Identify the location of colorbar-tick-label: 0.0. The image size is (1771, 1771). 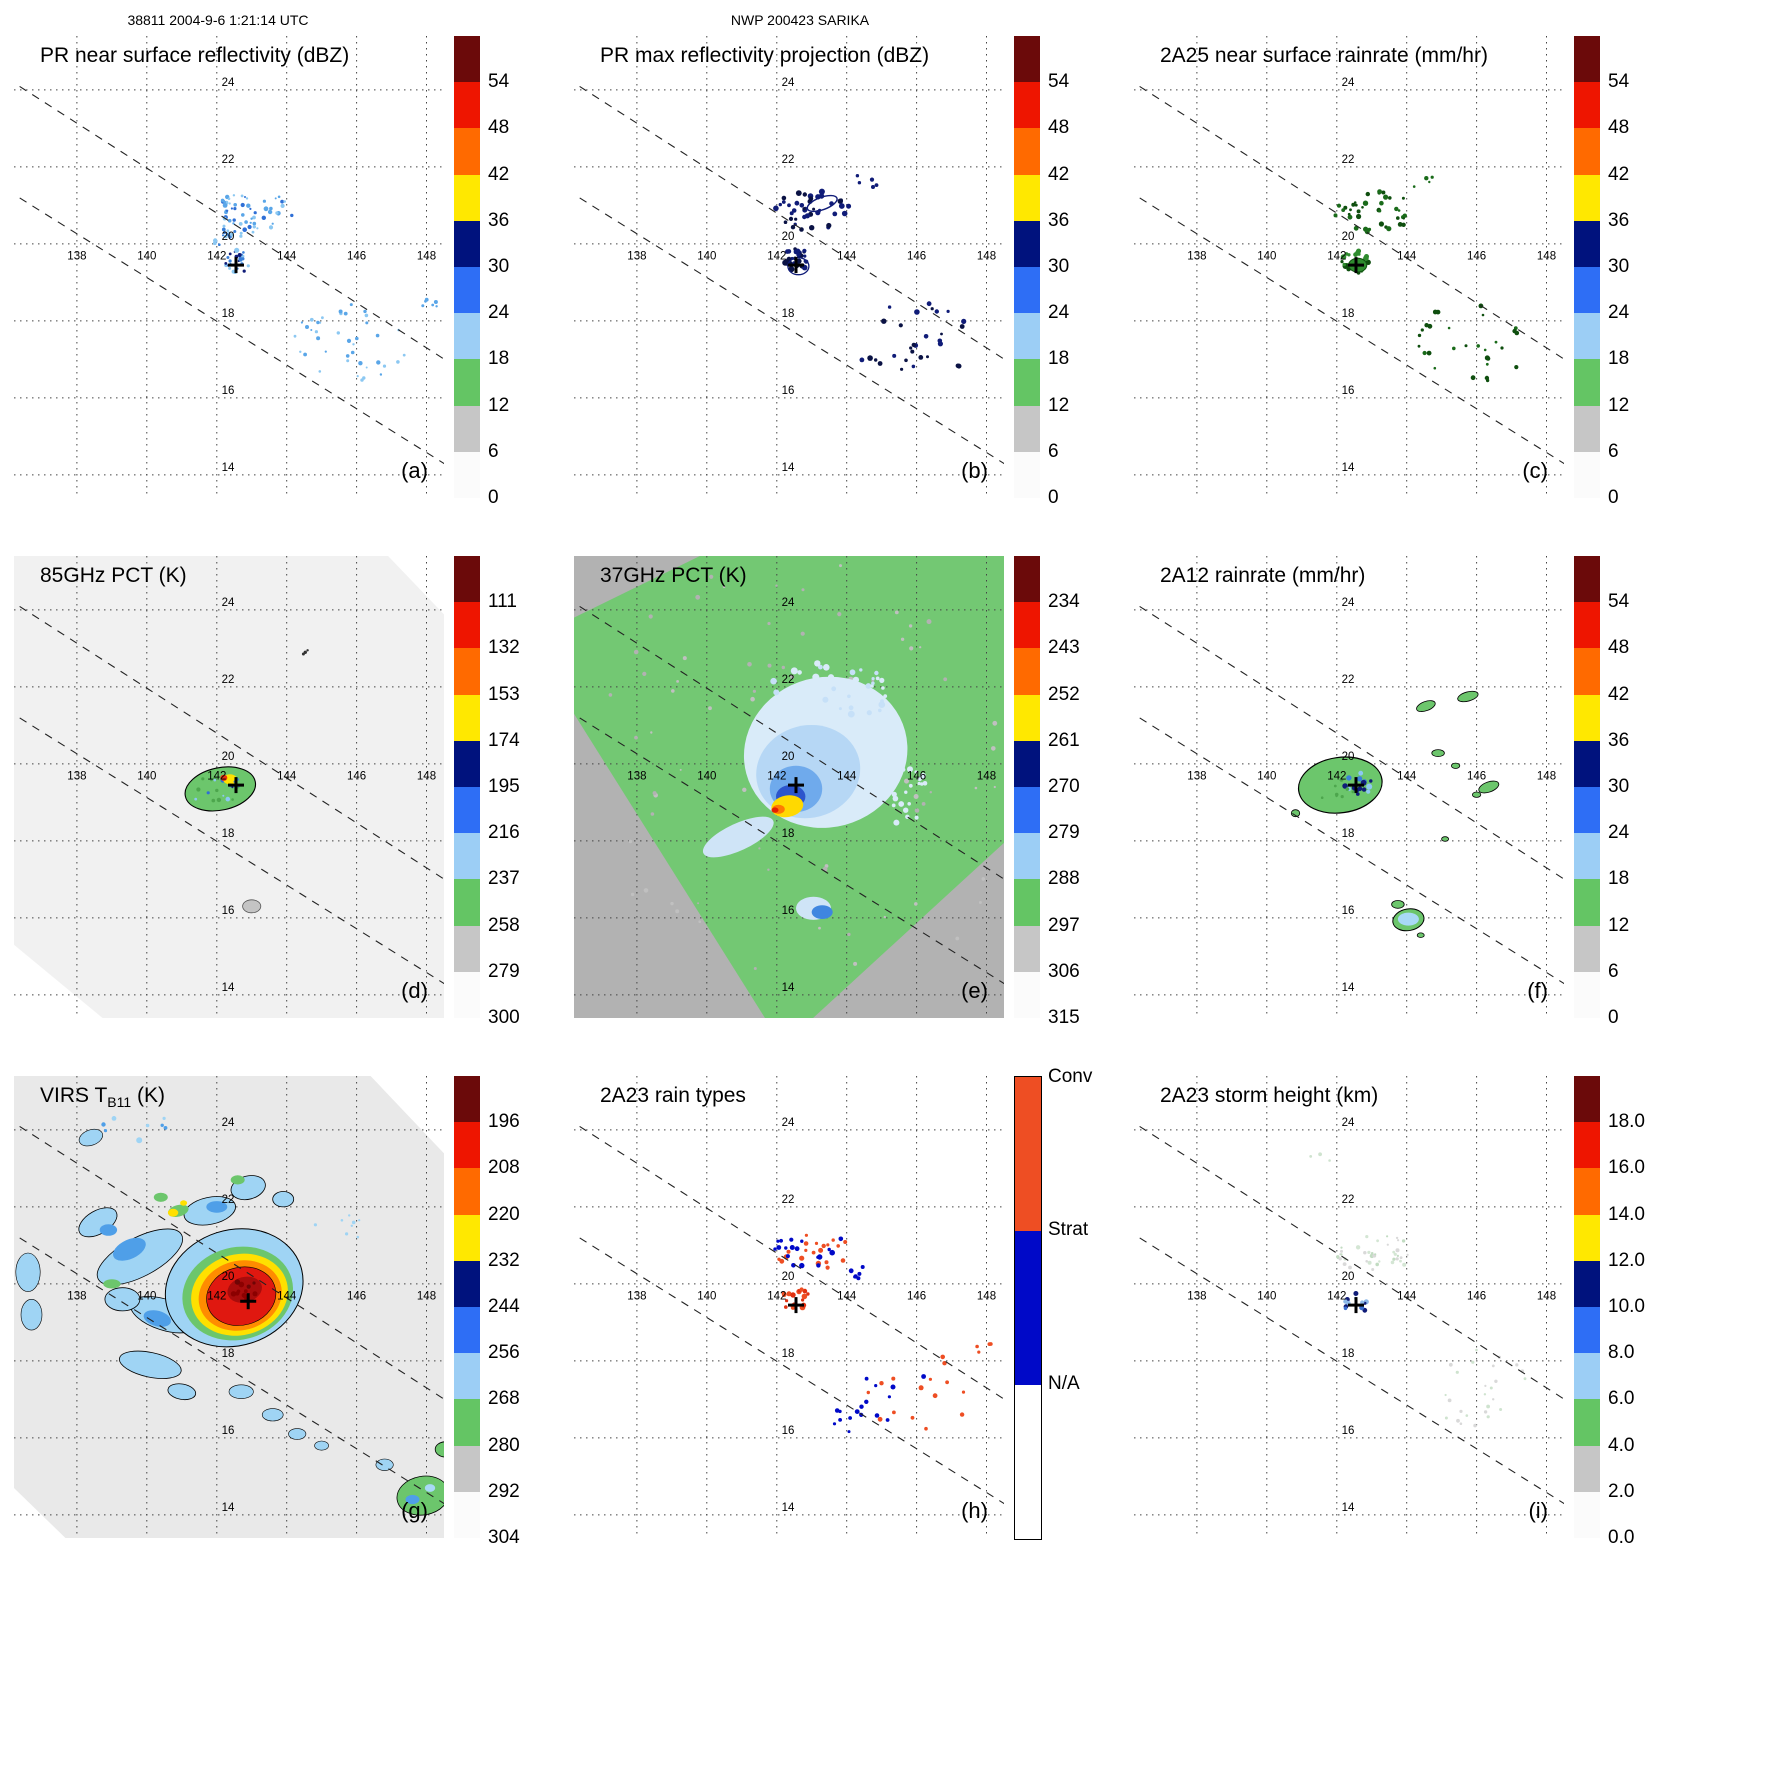
(1621, 1537).